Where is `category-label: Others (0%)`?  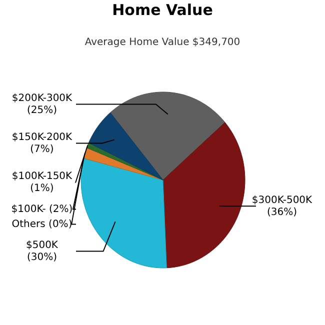 category-label: Others (0%) is located at coordinates (42, 224).